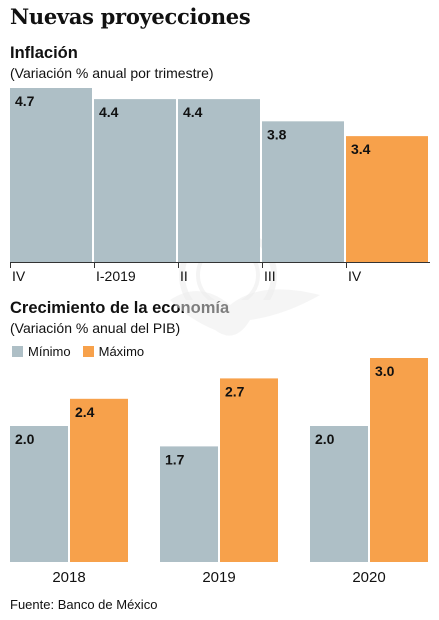 The height and width of the screenshot is (620, 439). Describe the element at coordinates (270, 276) in the screenshot. I see `inflation-tick-label-3: III` at that location.